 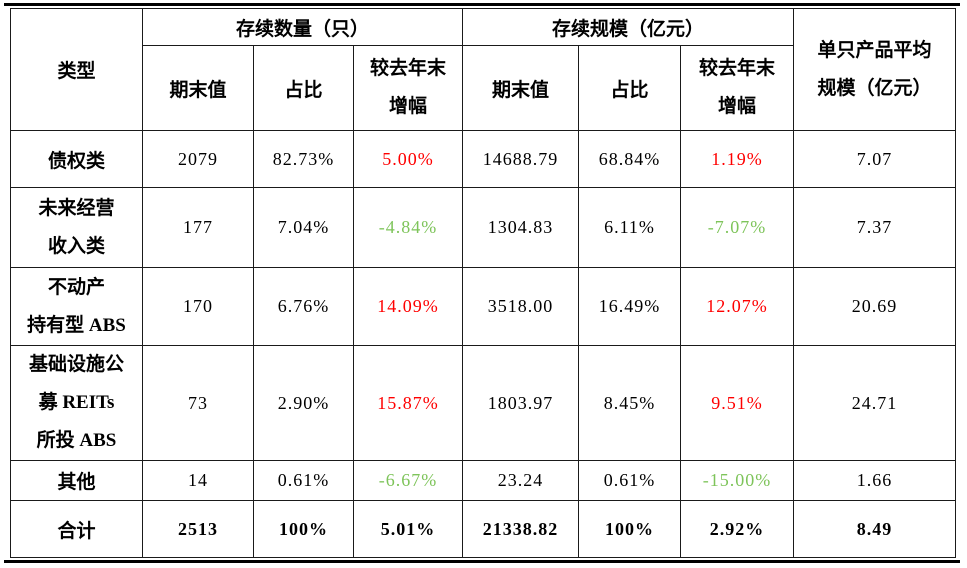 What do you see at coordinates (408, 529) in the screenshot?
I see `cell-count-growth: 5.01%` at bounding box center [408, 529].